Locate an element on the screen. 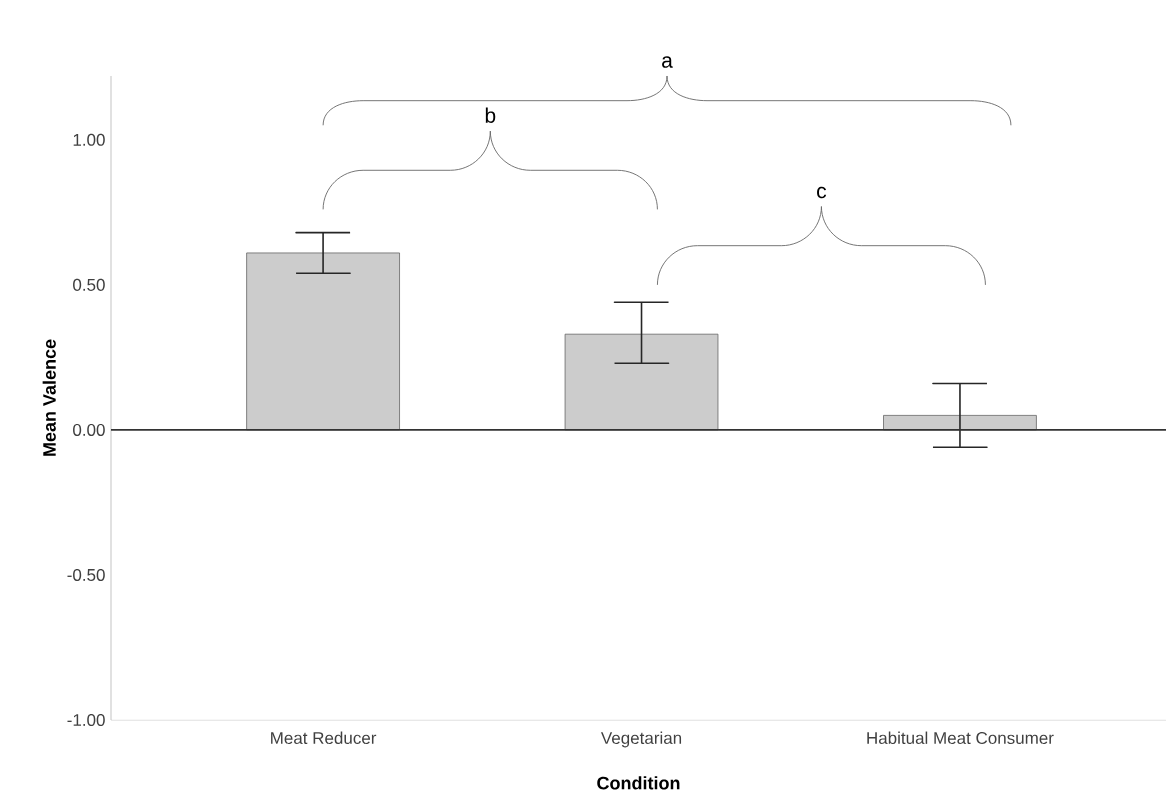 Image resolution: width=1166 pixels, height=801 pixels. y-tick-label: 0.00 is located at coordinates (89, 429).